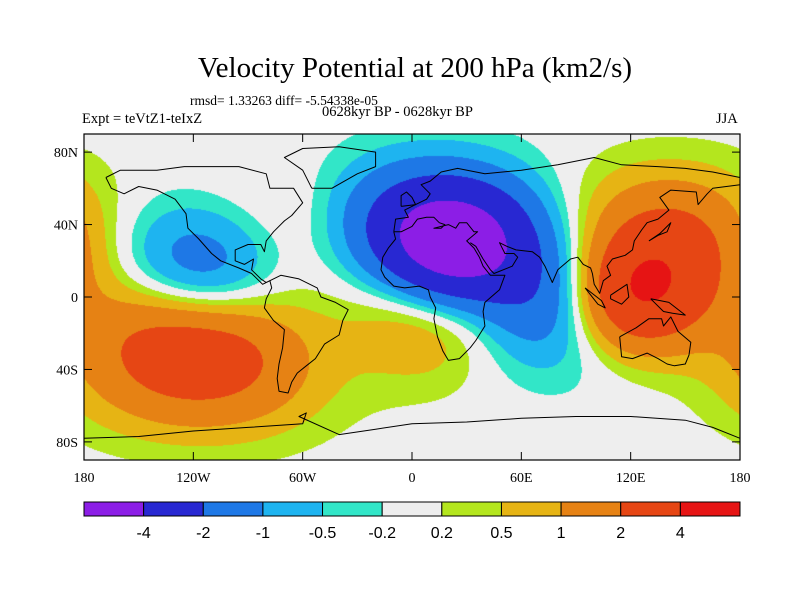  Describe the element at coordinates (382, 533) in the screenshot. I see `colorbar-label: -0.2` at that location.